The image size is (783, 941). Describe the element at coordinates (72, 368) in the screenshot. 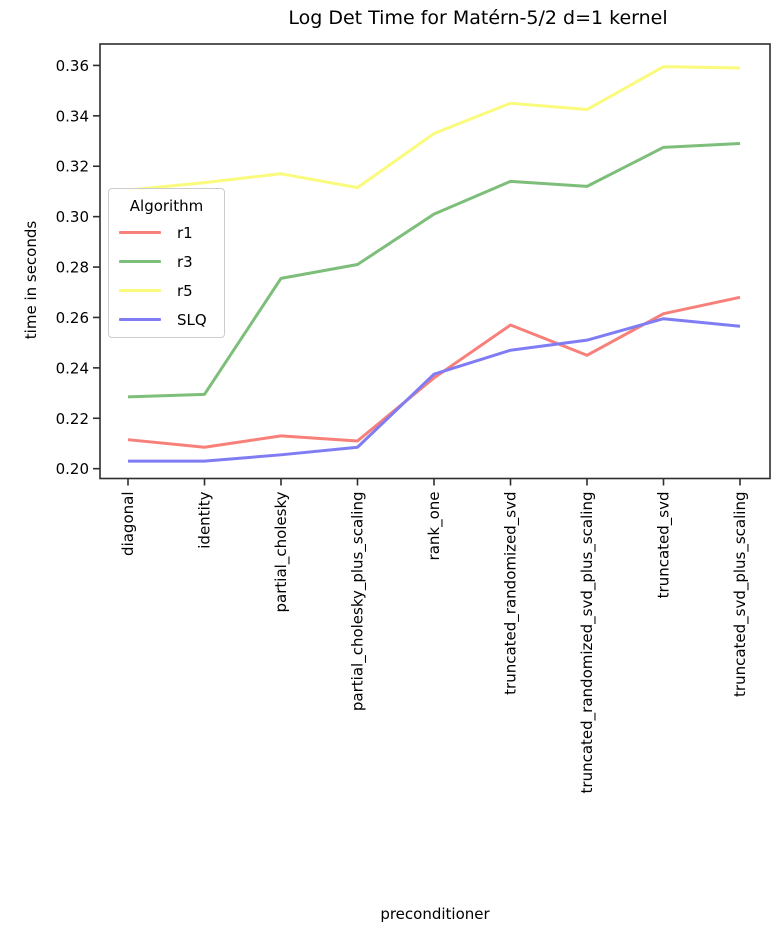

I see `y-tick-label: 0.24` at that location.